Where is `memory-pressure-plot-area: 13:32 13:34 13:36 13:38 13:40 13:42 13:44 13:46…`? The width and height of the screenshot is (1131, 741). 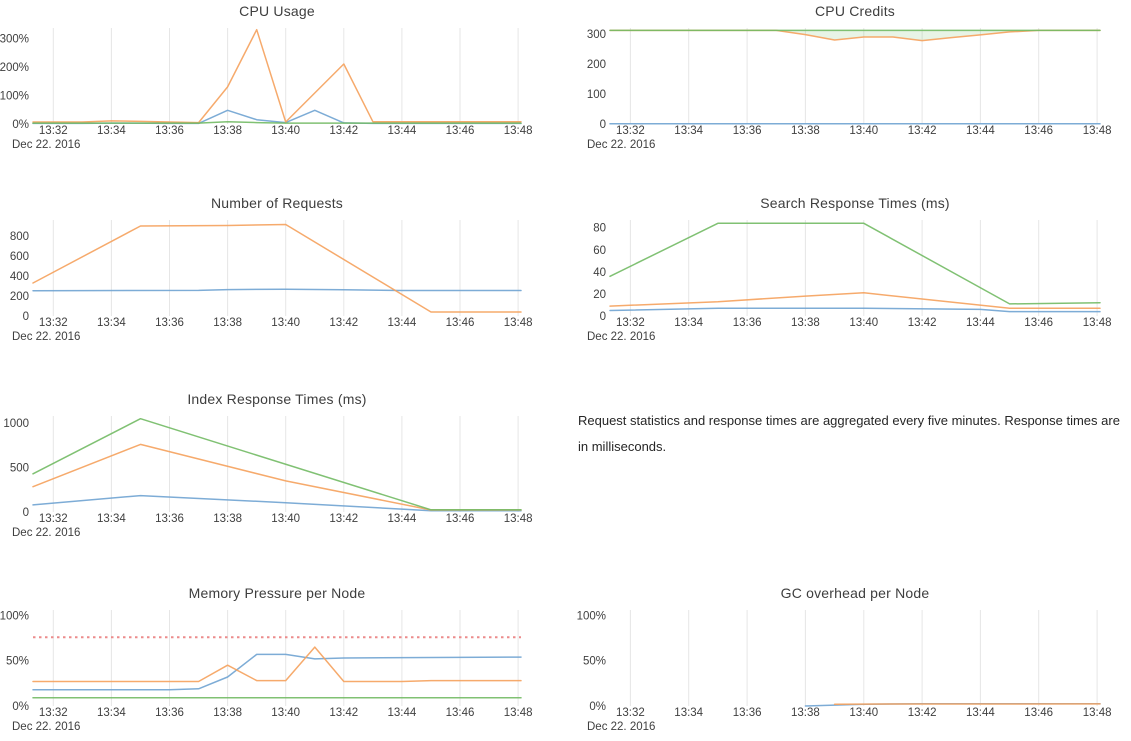
memory-pressure-plot-area: 13:32 13:34 13:36 13:38 13:40 13:42 13:44 13:46… is located at coordinates (282, 661).